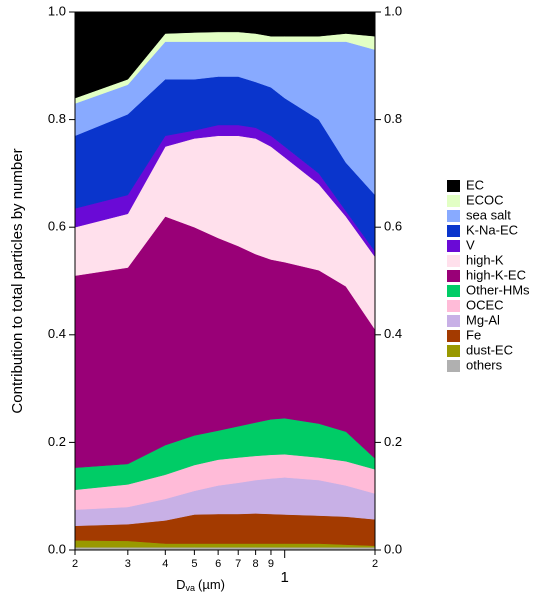 The width and height of the screenshot is (555, 600). Describe the element at coordinates (393, 118) in the screenshot. I see `y2-tick-label: 0.8` at that location.